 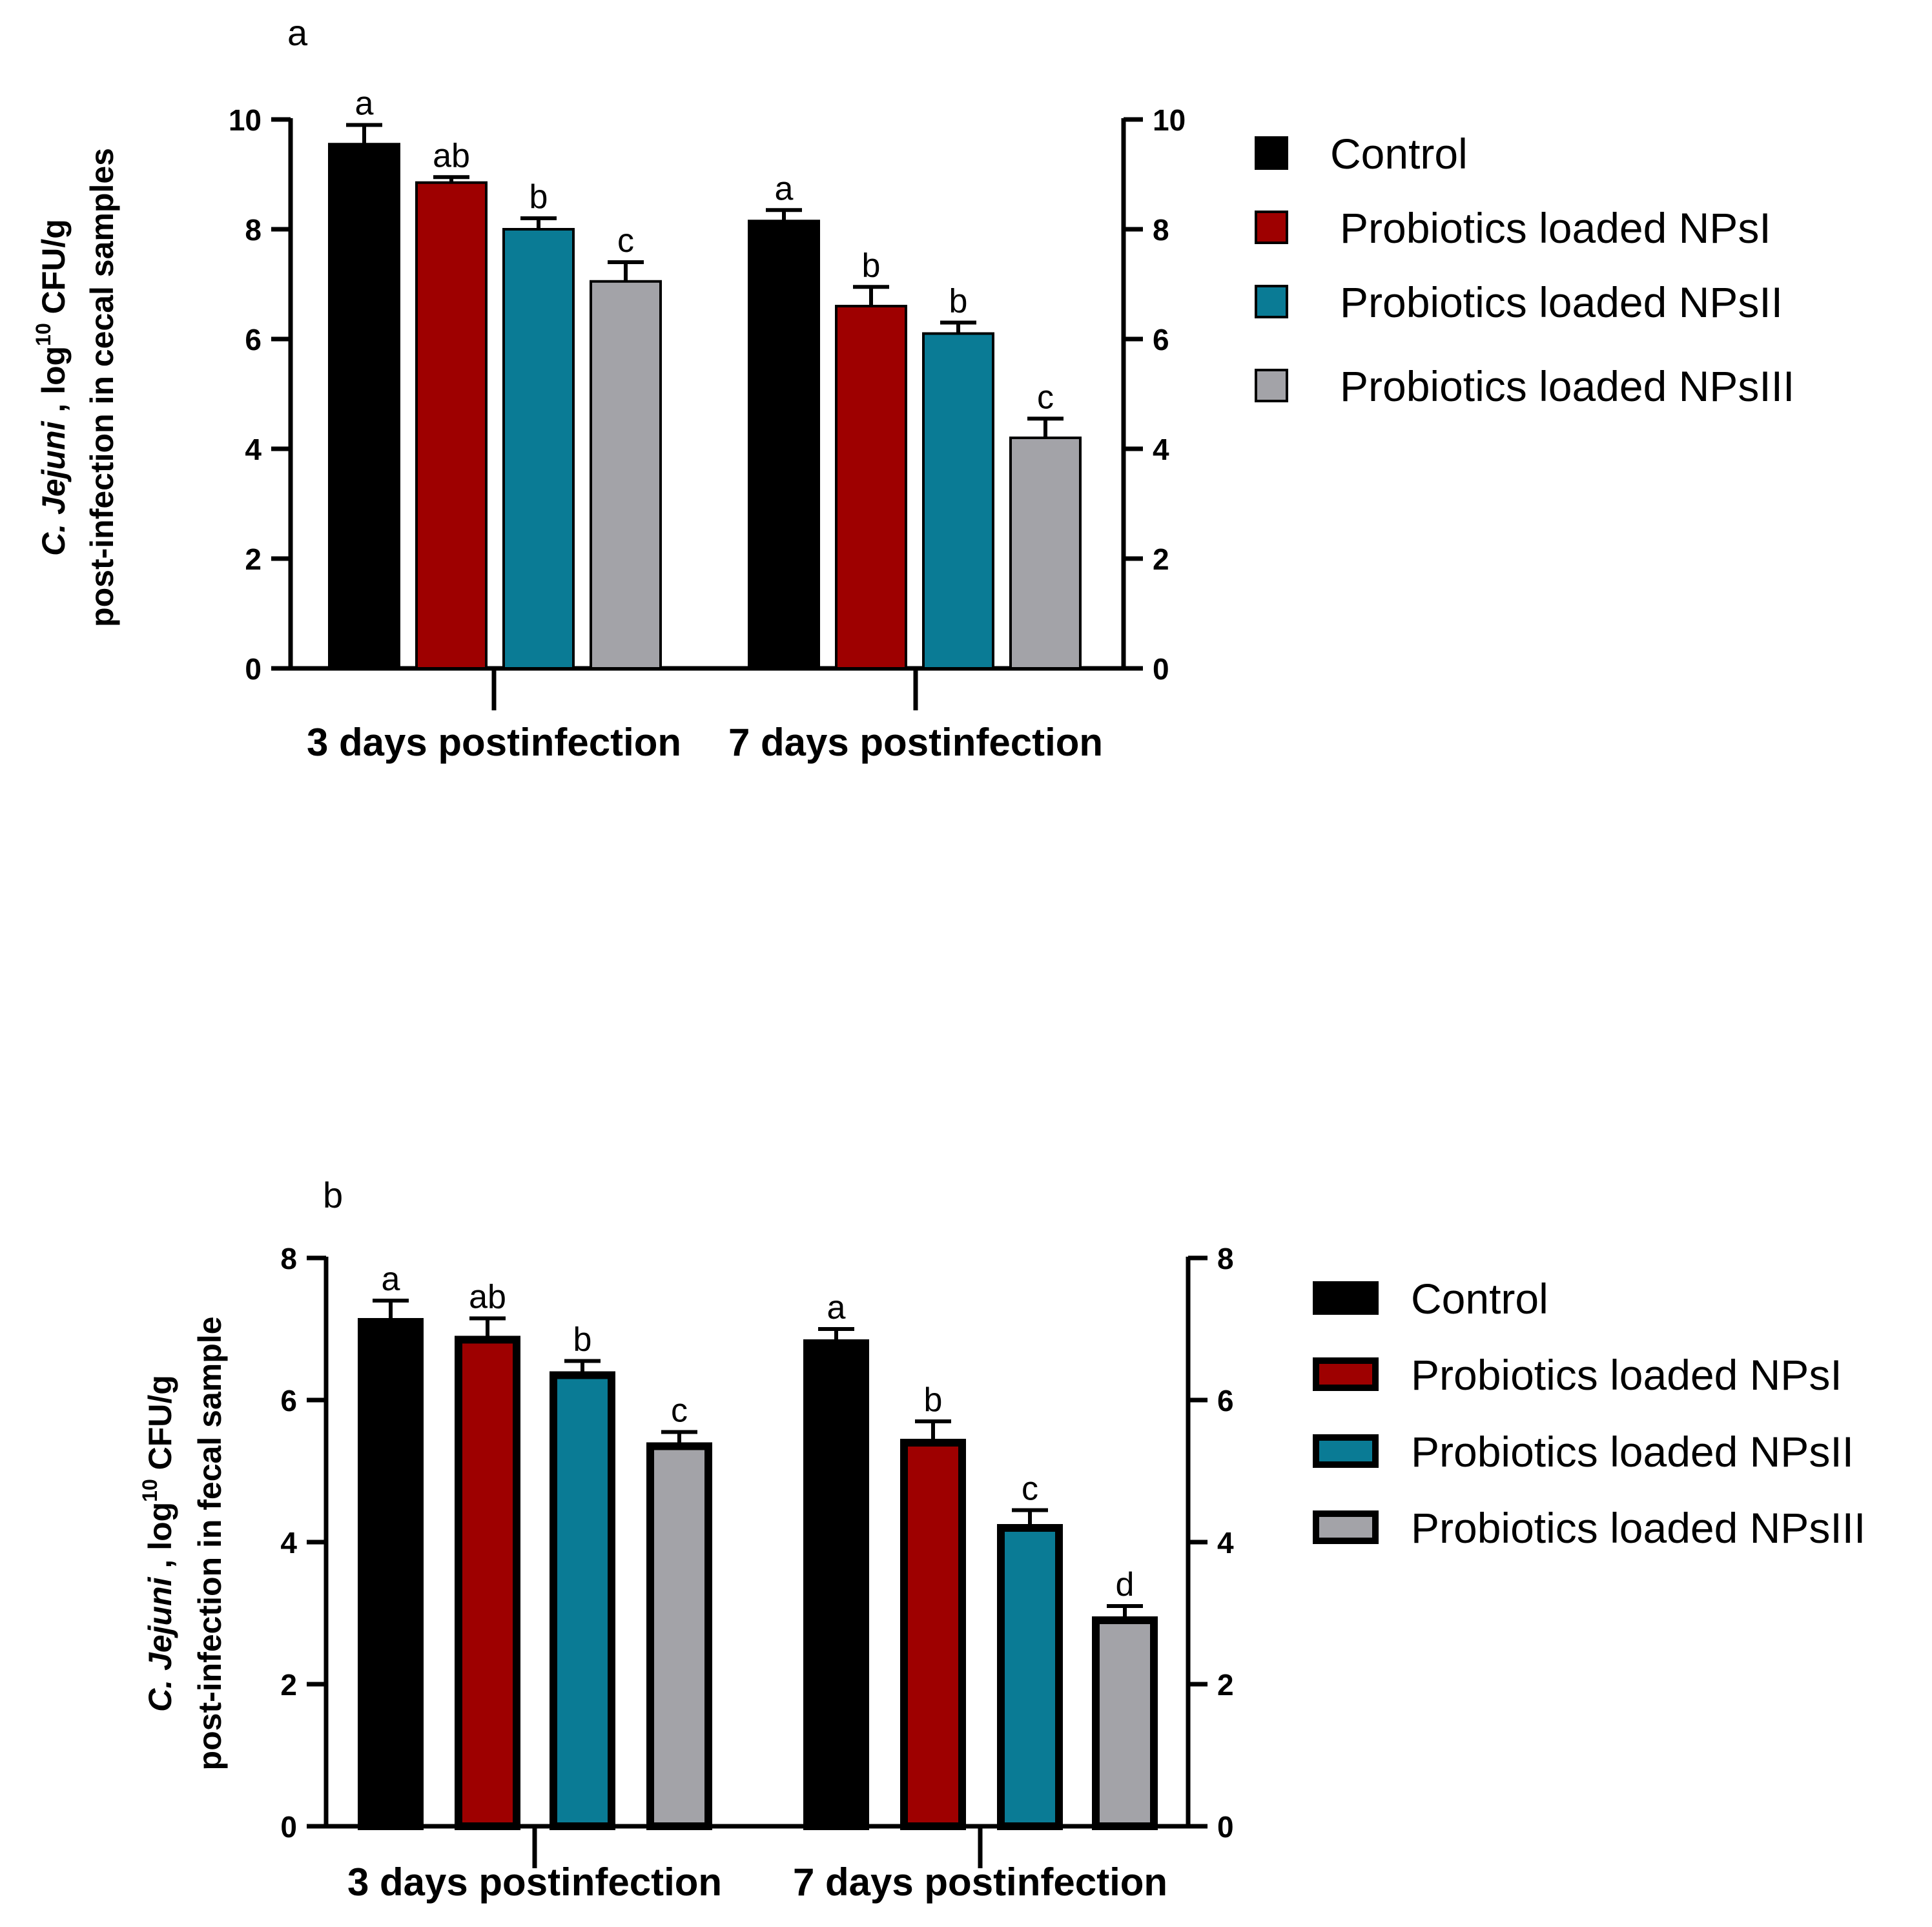 I want to click on y-tick-label-left: 10, so click(x=245, y=120).